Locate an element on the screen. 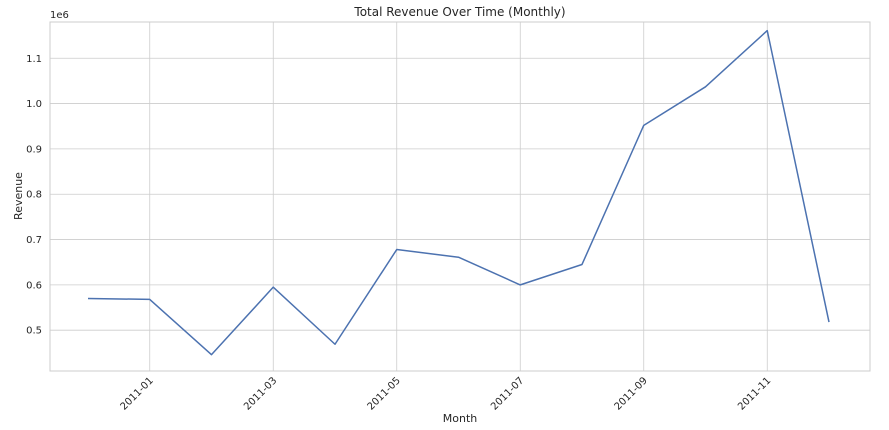 The height and width of the screenshot is (430, 889). x-tick-label: 2011-01 is located at coordinates (137, 393).